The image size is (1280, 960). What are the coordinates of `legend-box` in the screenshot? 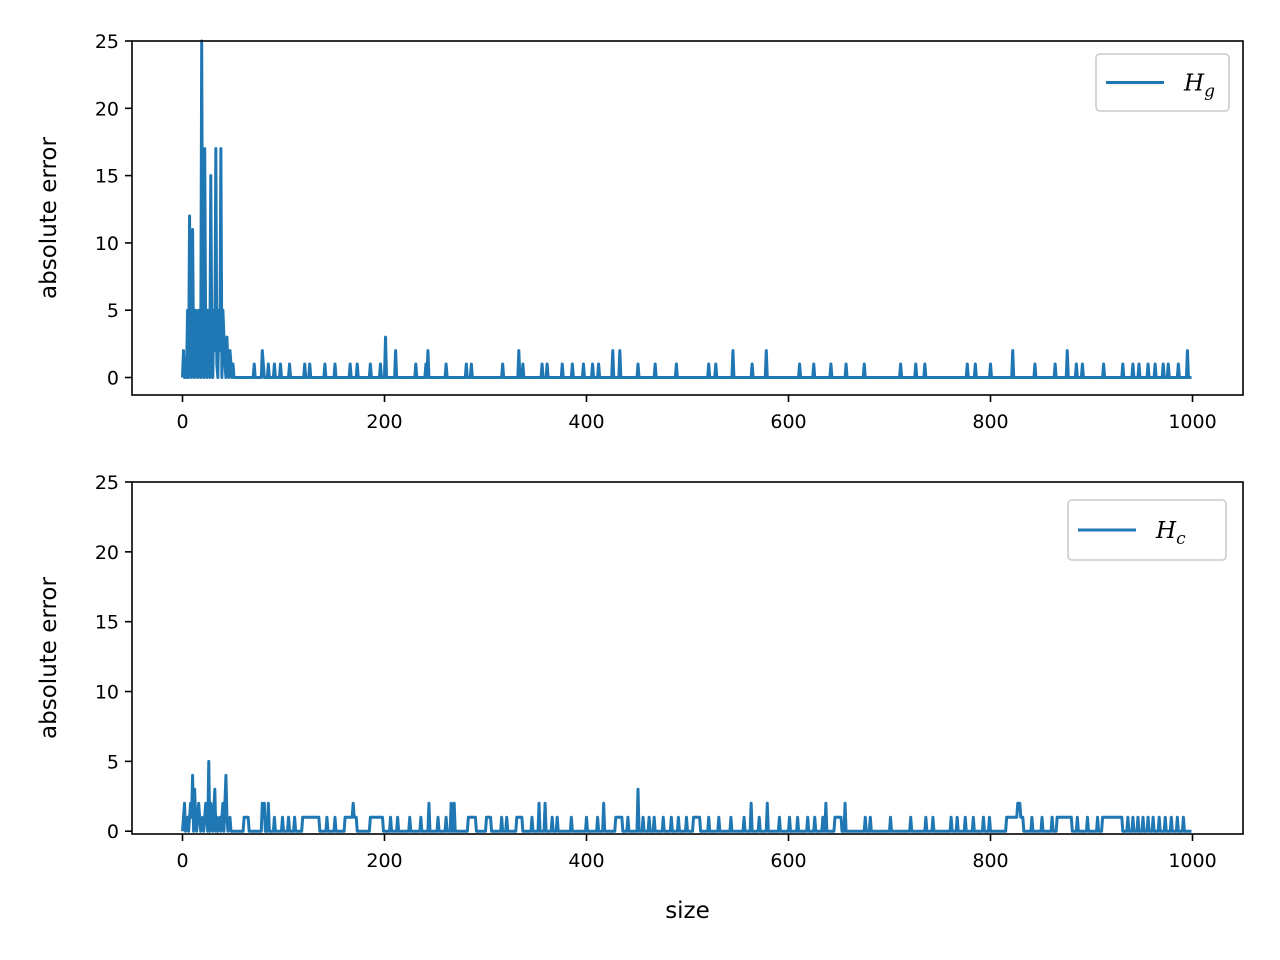 It's located at (1147, 530).